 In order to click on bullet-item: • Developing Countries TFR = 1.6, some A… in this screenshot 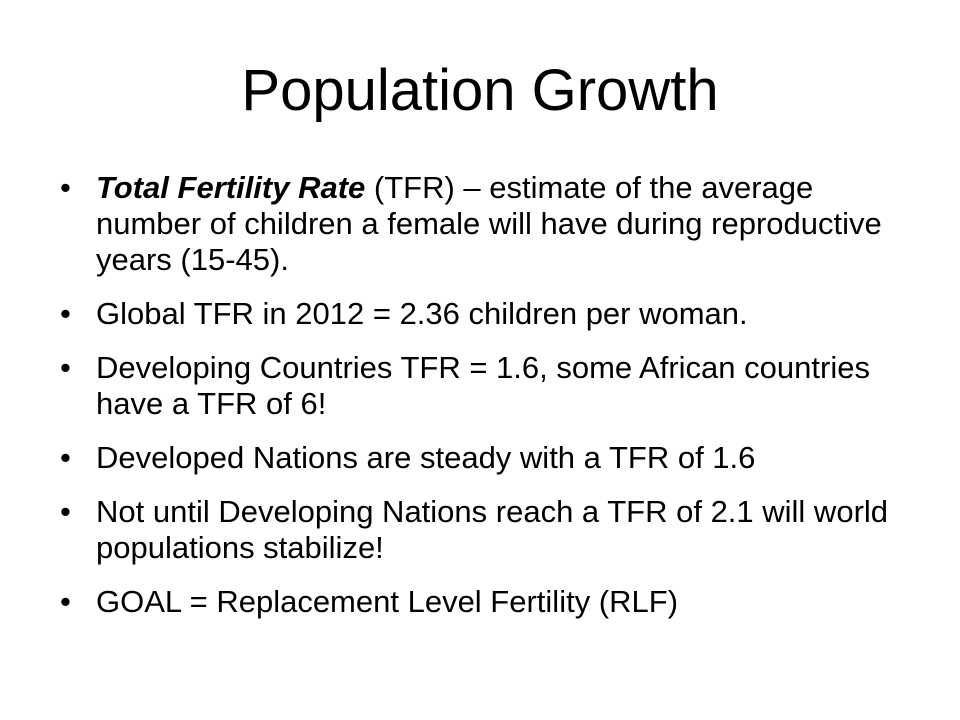, I will do `click(490, 386)`.